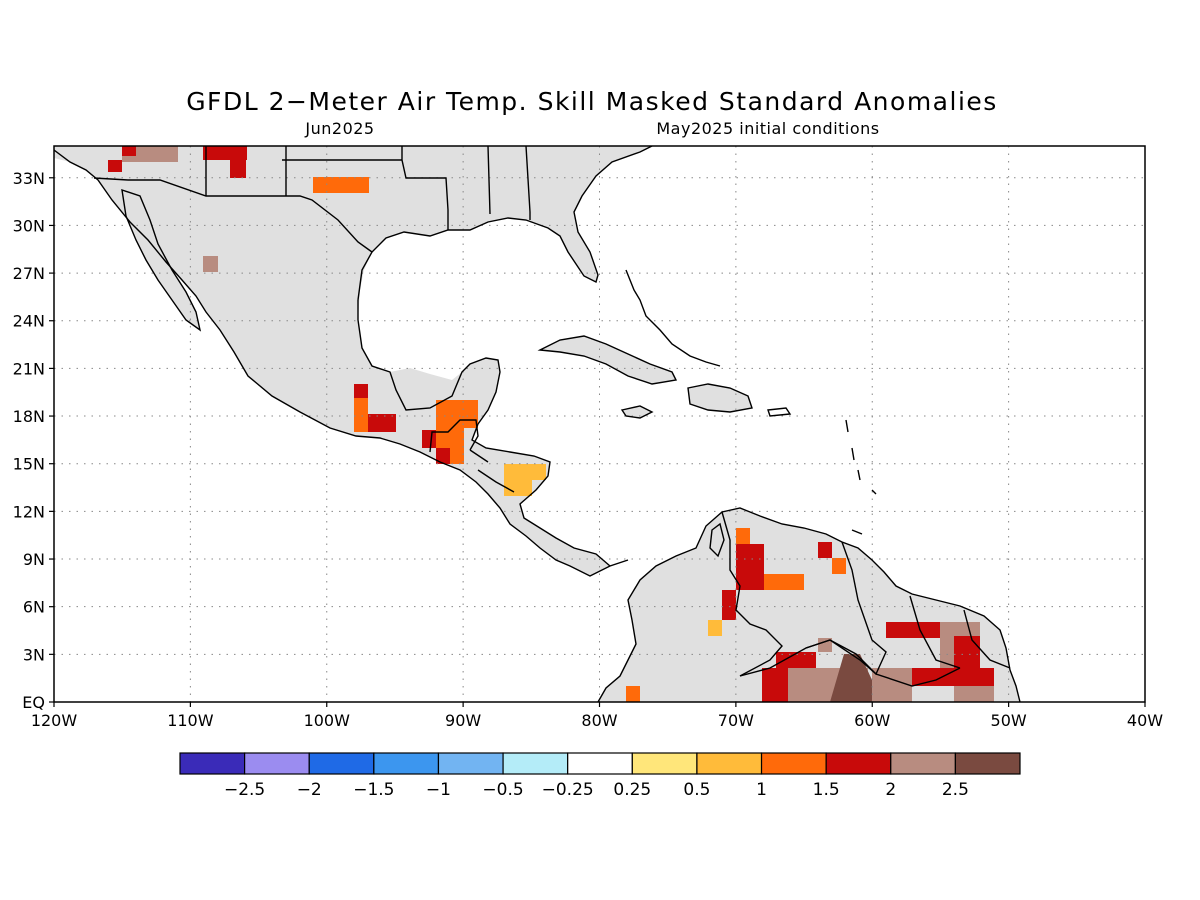 This screenshot has width=1200, height=900. I want to click on latitude-axis: 33N 30N 27N 24N 21N 18N 15N 12N 9N 6N 3N EQ, so click(33, 440).